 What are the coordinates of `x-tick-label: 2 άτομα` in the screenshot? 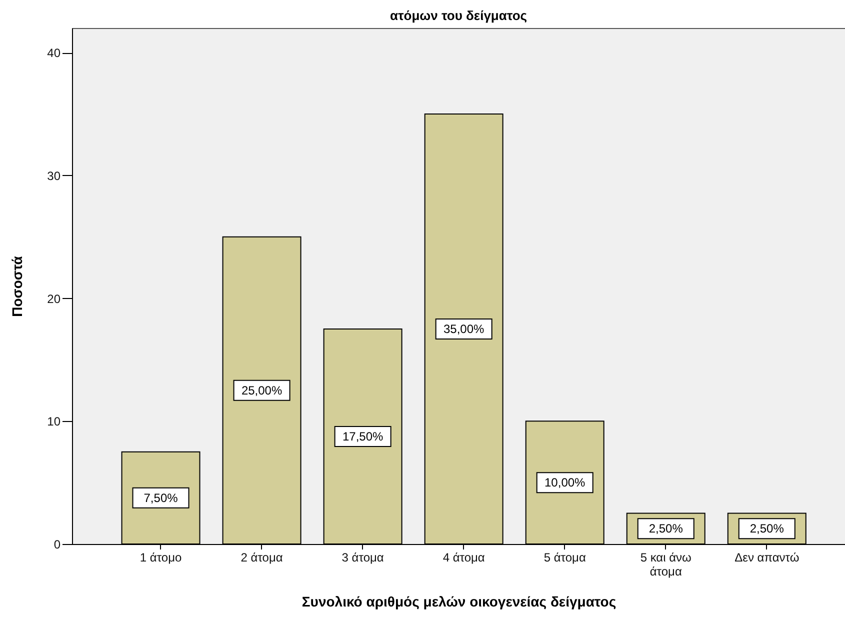 It's located at (261, 557).